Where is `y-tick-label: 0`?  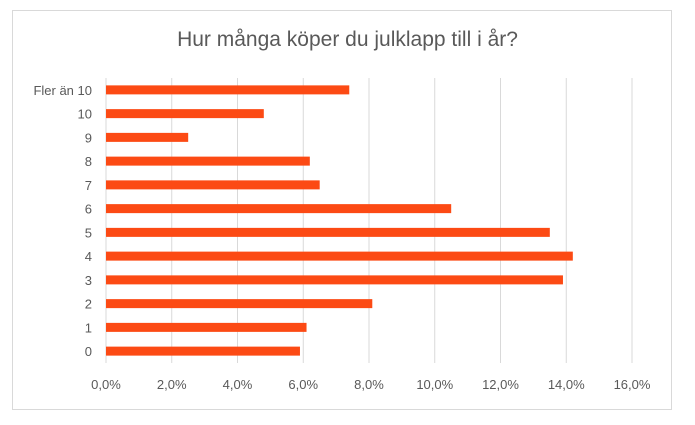
y-tick-label: 0 is located at coordinates (88, 351).